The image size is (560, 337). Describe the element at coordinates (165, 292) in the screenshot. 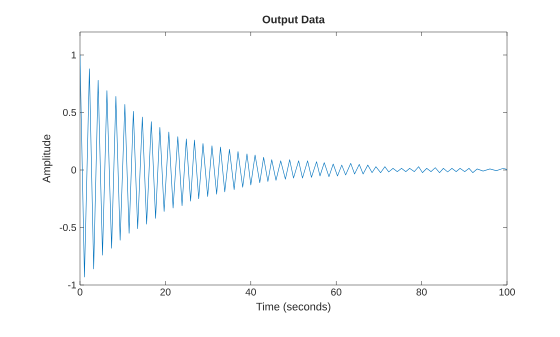

I see `x-tick-label: 20` at that location.